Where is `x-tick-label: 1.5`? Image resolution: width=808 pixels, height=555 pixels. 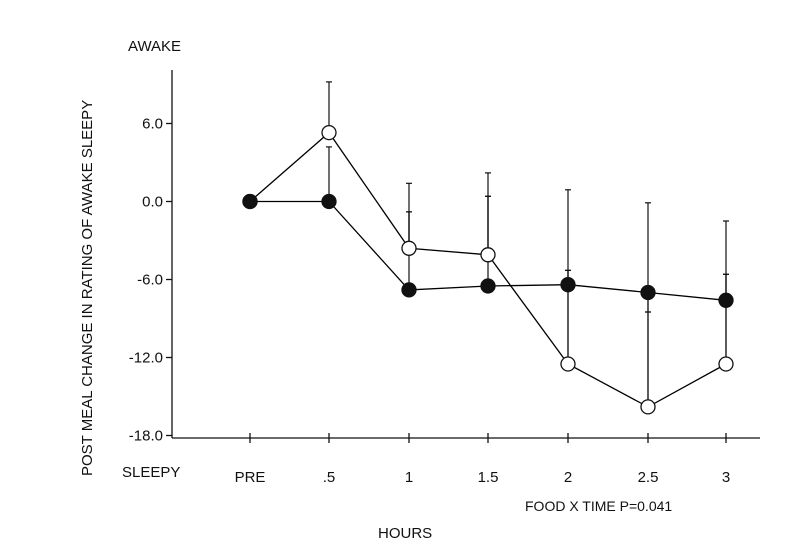
x-tick-label: 1.5 is located at coordinates (488, 477).